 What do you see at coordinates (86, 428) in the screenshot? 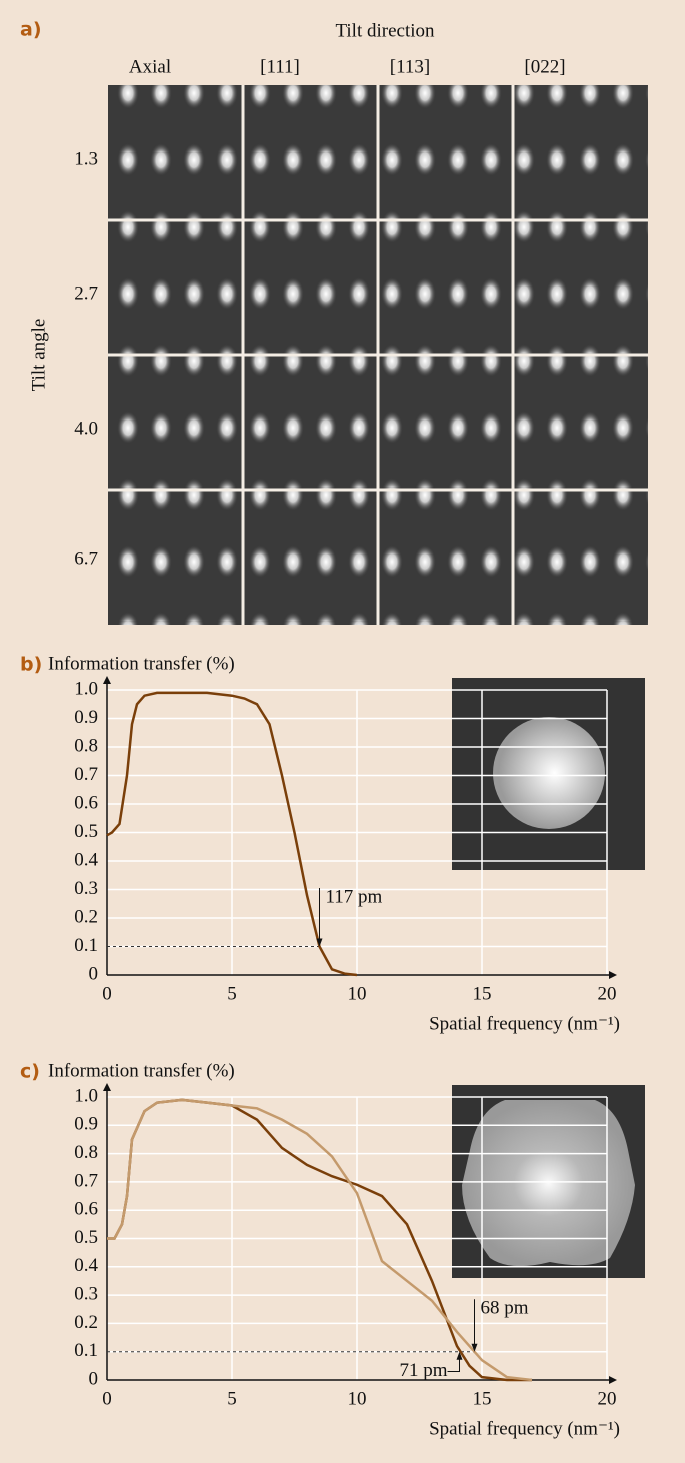
I see `row-label: 4.0` at bounding box center [86, 428].